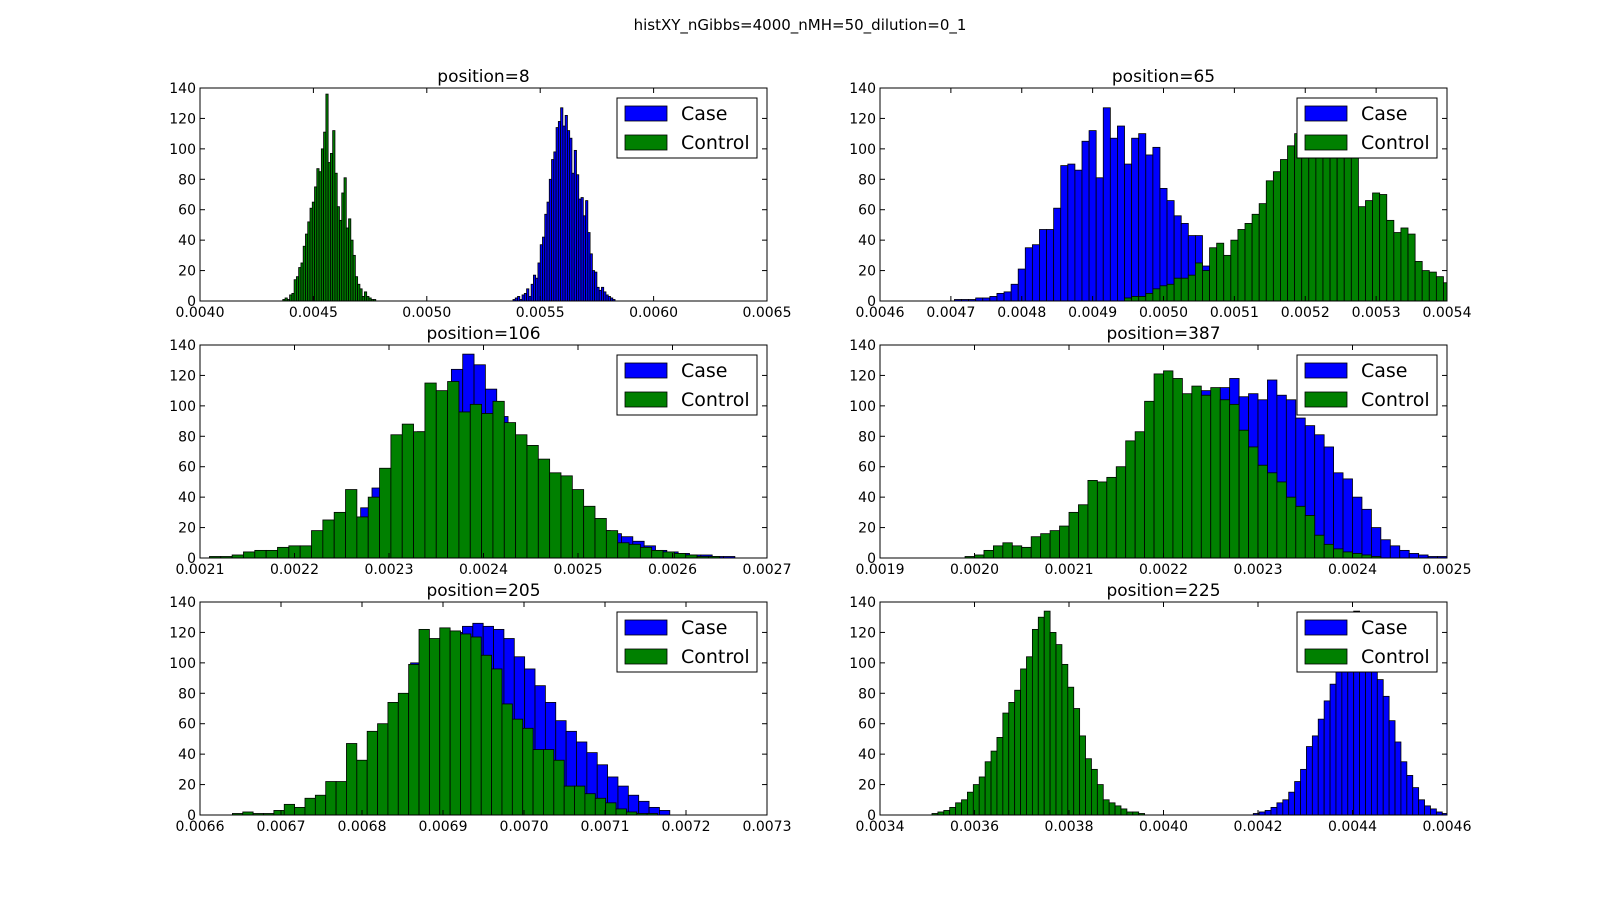 This screenshot has width=1600, height=904. What do you see at coordinates (1234, 313) in the screenshot?
I see `x-tick-label: 0.0051` at bounding box center [1234, 313].